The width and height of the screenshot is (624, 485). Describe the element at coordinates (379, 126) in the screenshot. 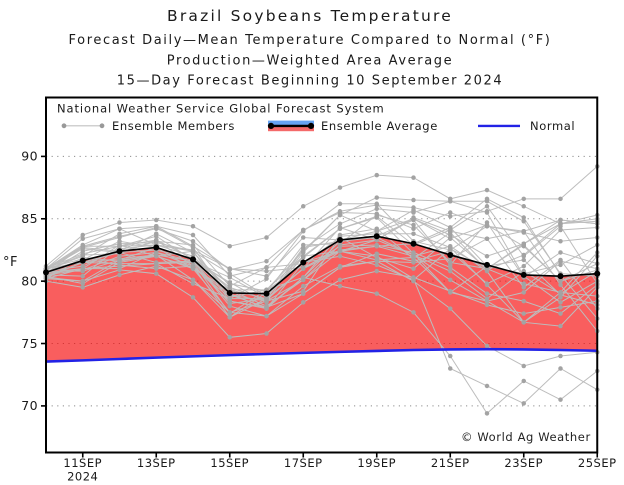

I see `legend-ensemble-average-label: Ensemble Average` at that location.